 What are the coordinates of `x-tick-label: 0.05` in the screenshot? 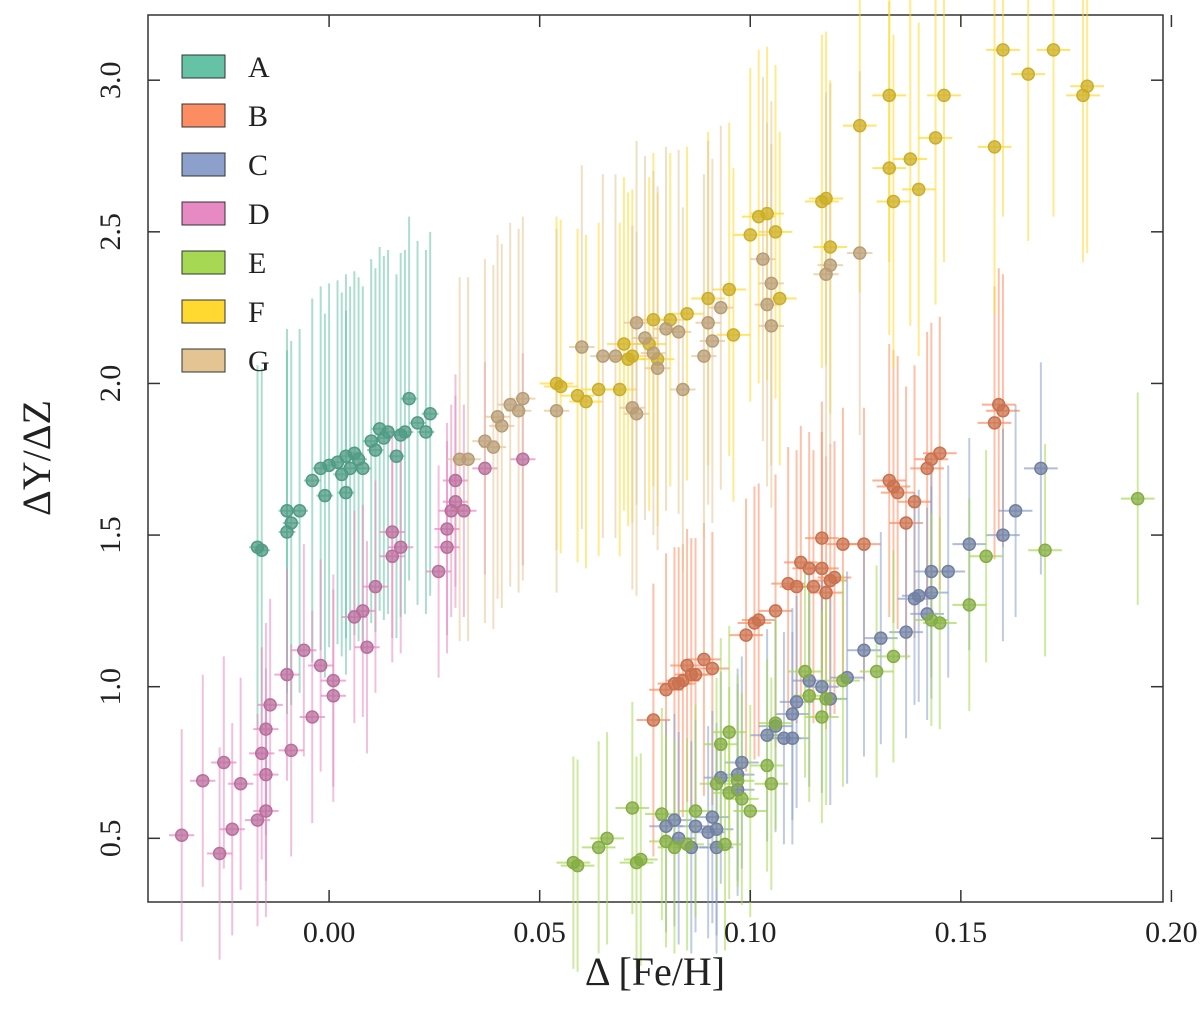 It's located at (539, 932).